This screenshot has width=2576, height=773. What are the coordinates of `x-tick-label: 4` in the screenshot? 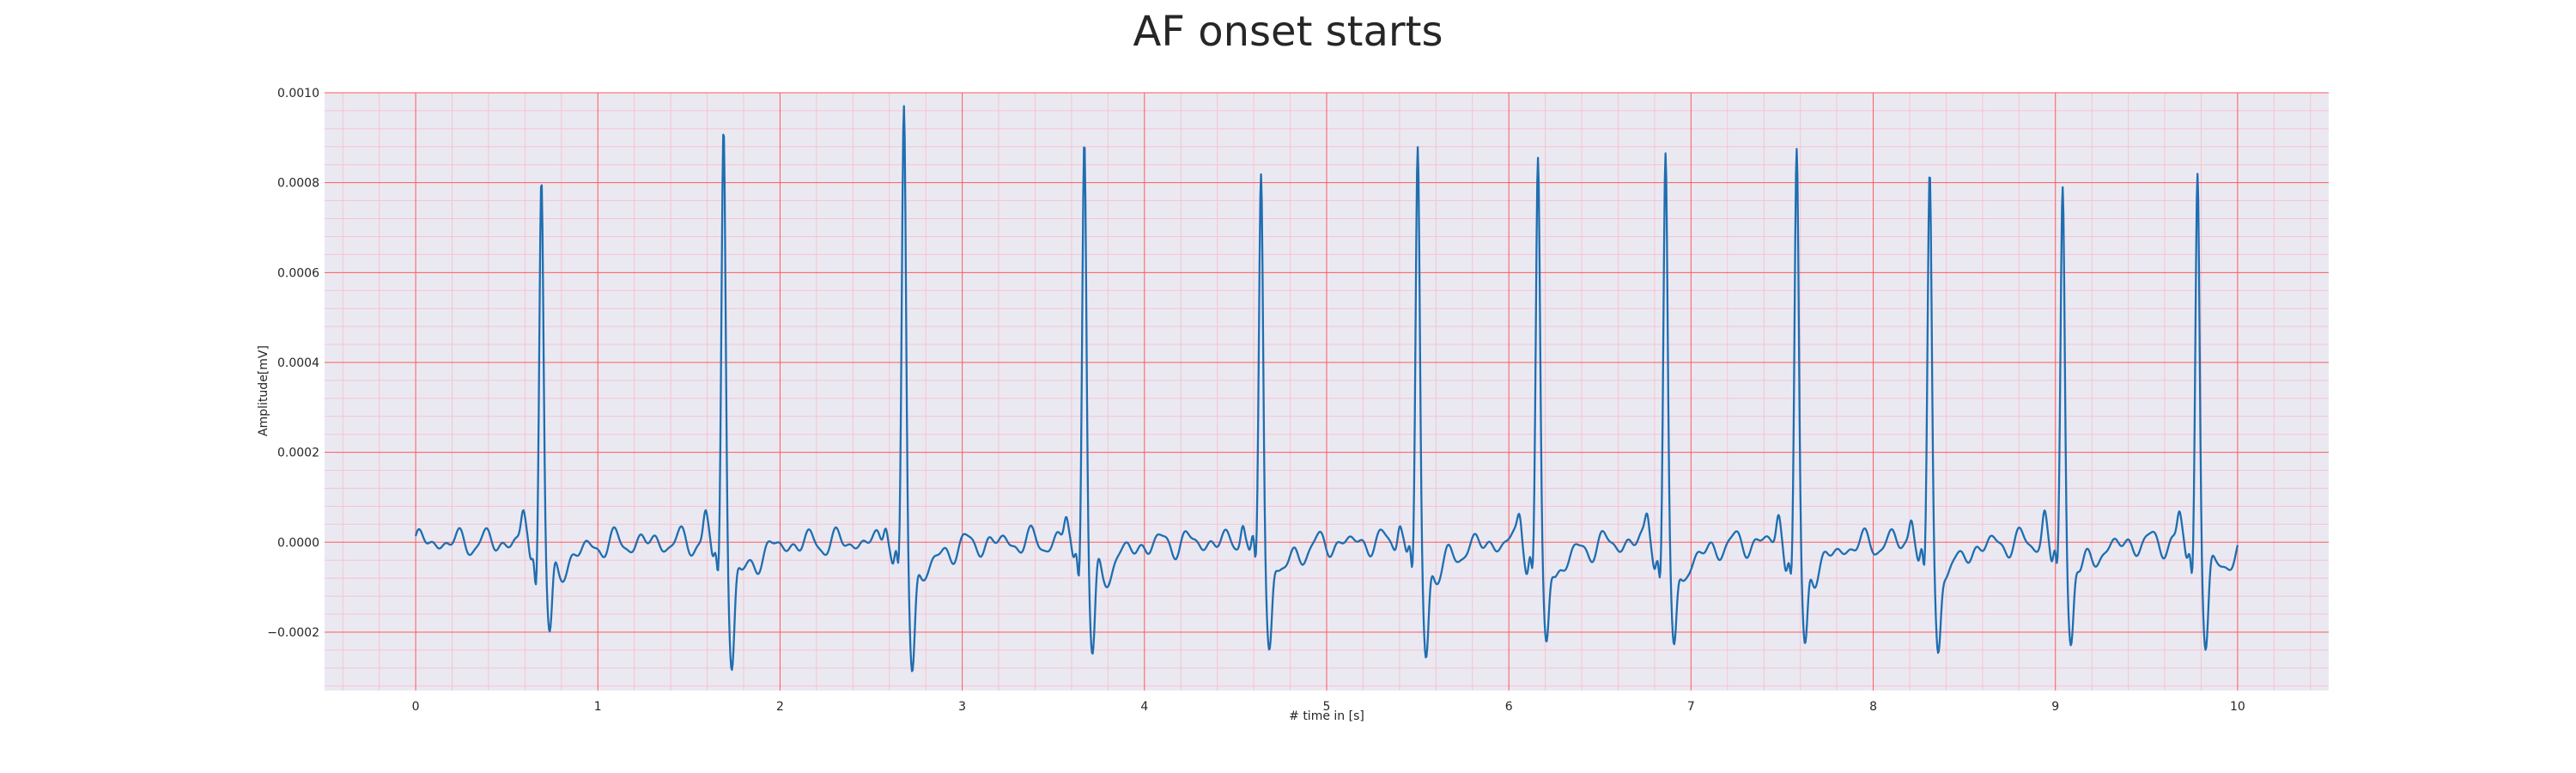 It's located at (1144, 707).